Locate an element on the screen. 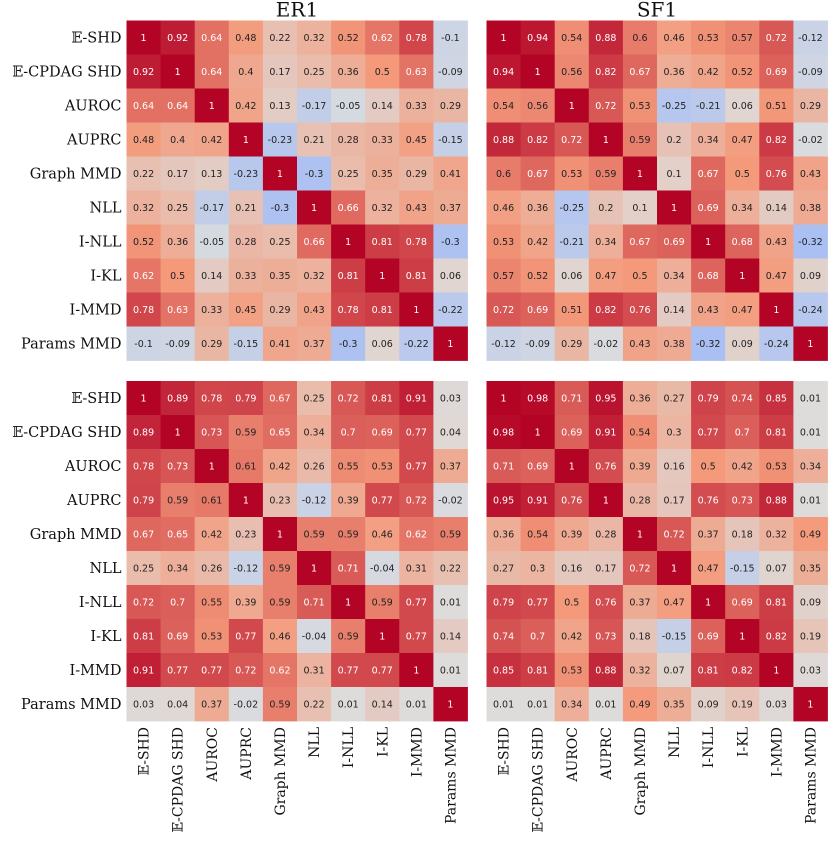 This screenshot has height=848, width=830. cell-value-label: -0.3 is located at coordinates (450, 242).